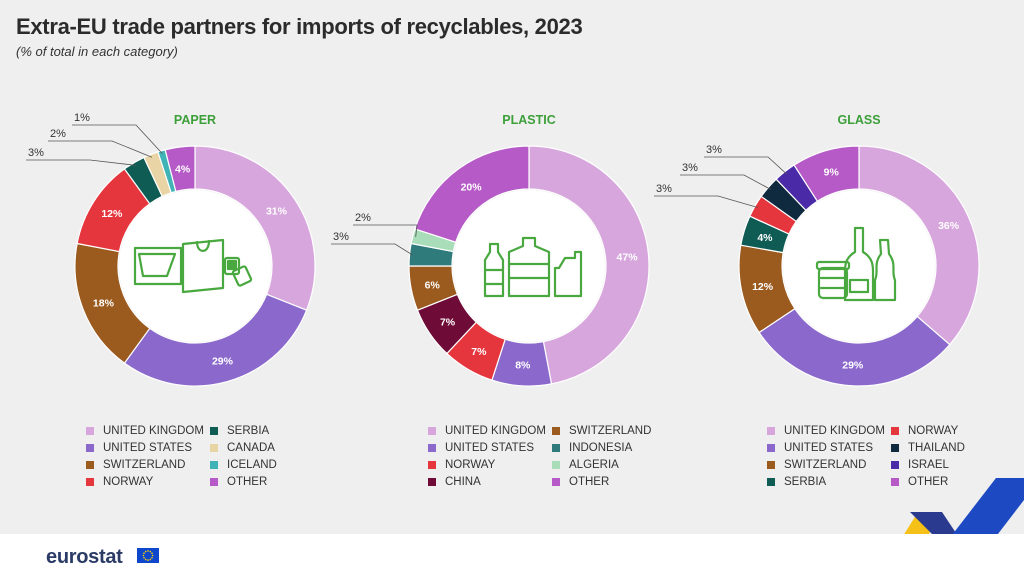 Image resolution: width=1024 pixels, height=576 pixels. I want to click on legend-item: NORWAY, so click(953, 431).